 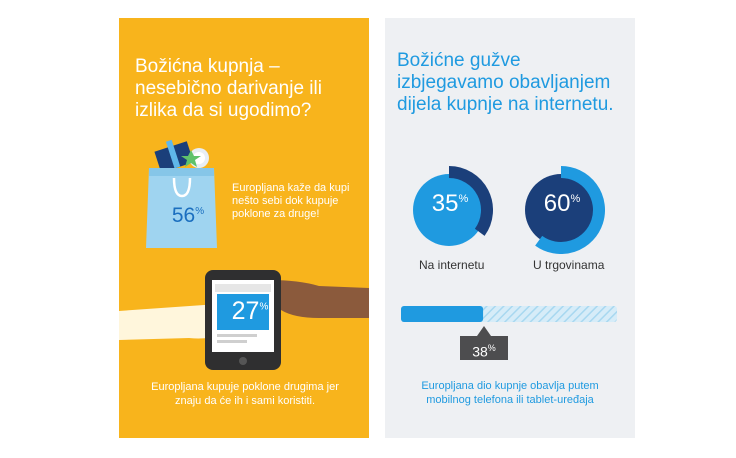 What do you see at coordinates (562, 203) in the screenshot?
I see `donut-stores-value: 60%` at bounding box center [562, 203].